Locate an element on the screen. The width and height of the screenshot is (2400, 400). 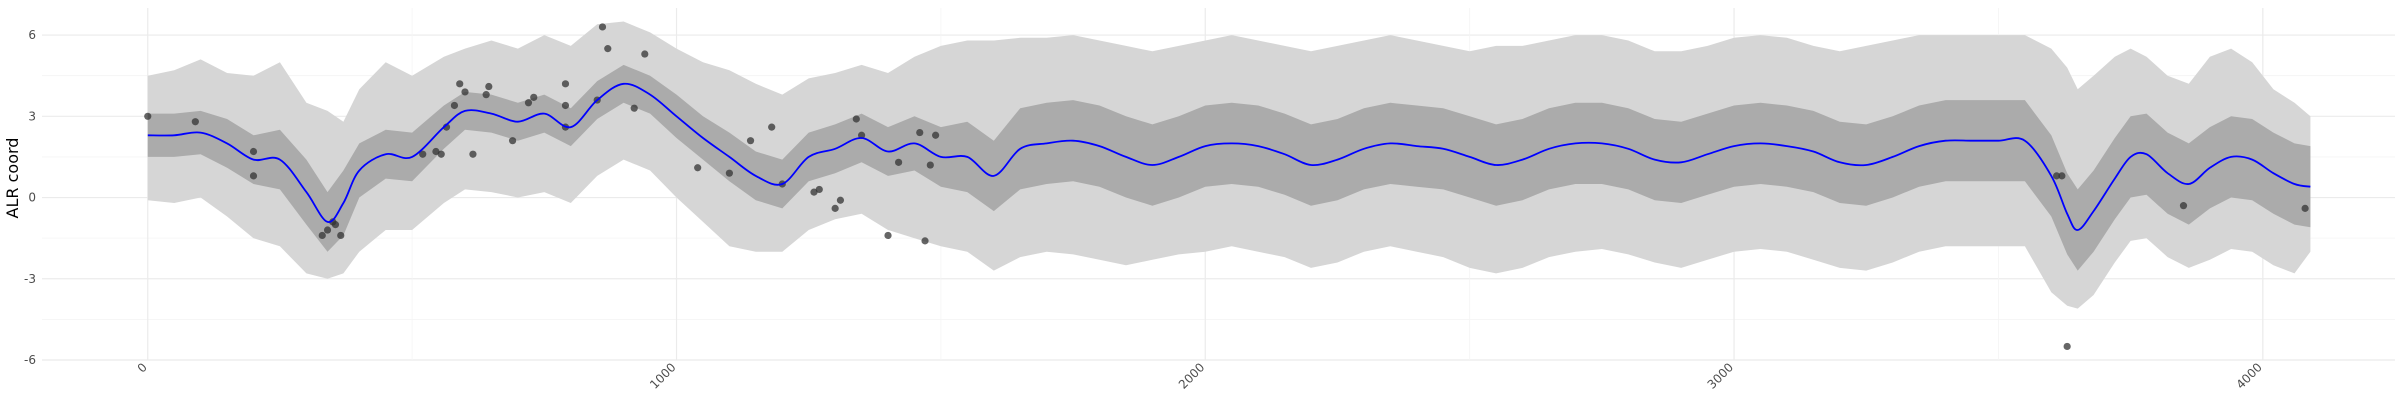
x-tick-label: 0 is located at coordinates (142, 367).